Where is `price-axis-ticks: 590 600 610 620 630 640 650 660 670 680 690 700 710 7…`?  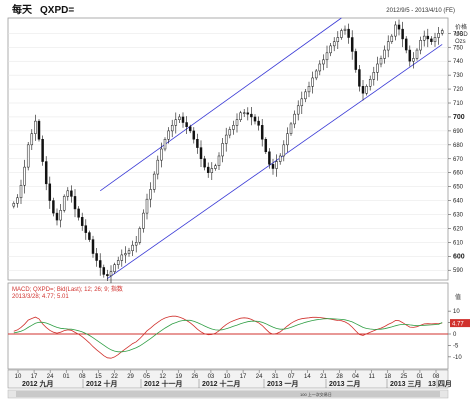
price-axis-ticks: 590 600 610 620 630 640 650 660 670 680 690 700 710 7… is located at coordinates (456, 152).